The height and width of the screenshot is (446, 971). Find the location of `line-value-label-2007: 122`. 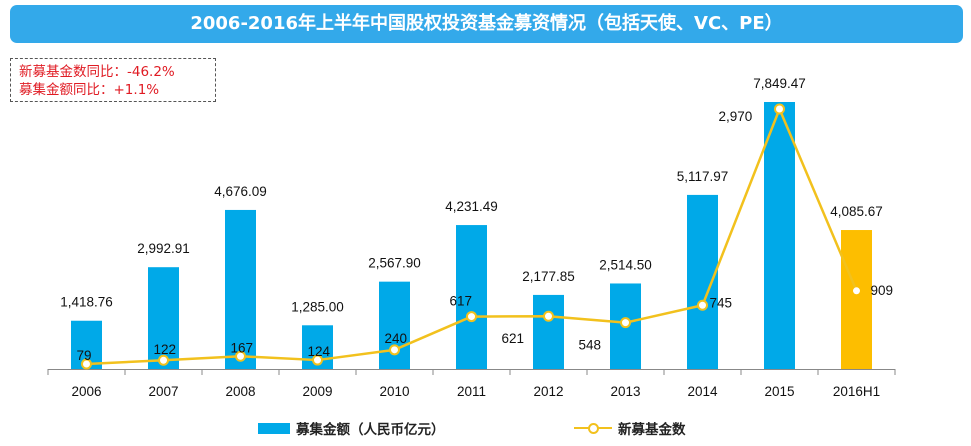

line-value-label-2007: 122 is located at coordinates (165, 349).